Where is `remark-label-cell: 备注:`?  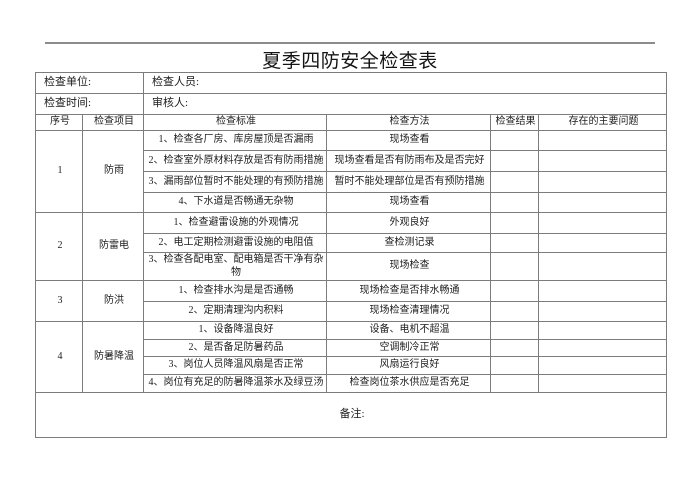
remark-label-cell: 备注: is located at coordinates (351, 415).